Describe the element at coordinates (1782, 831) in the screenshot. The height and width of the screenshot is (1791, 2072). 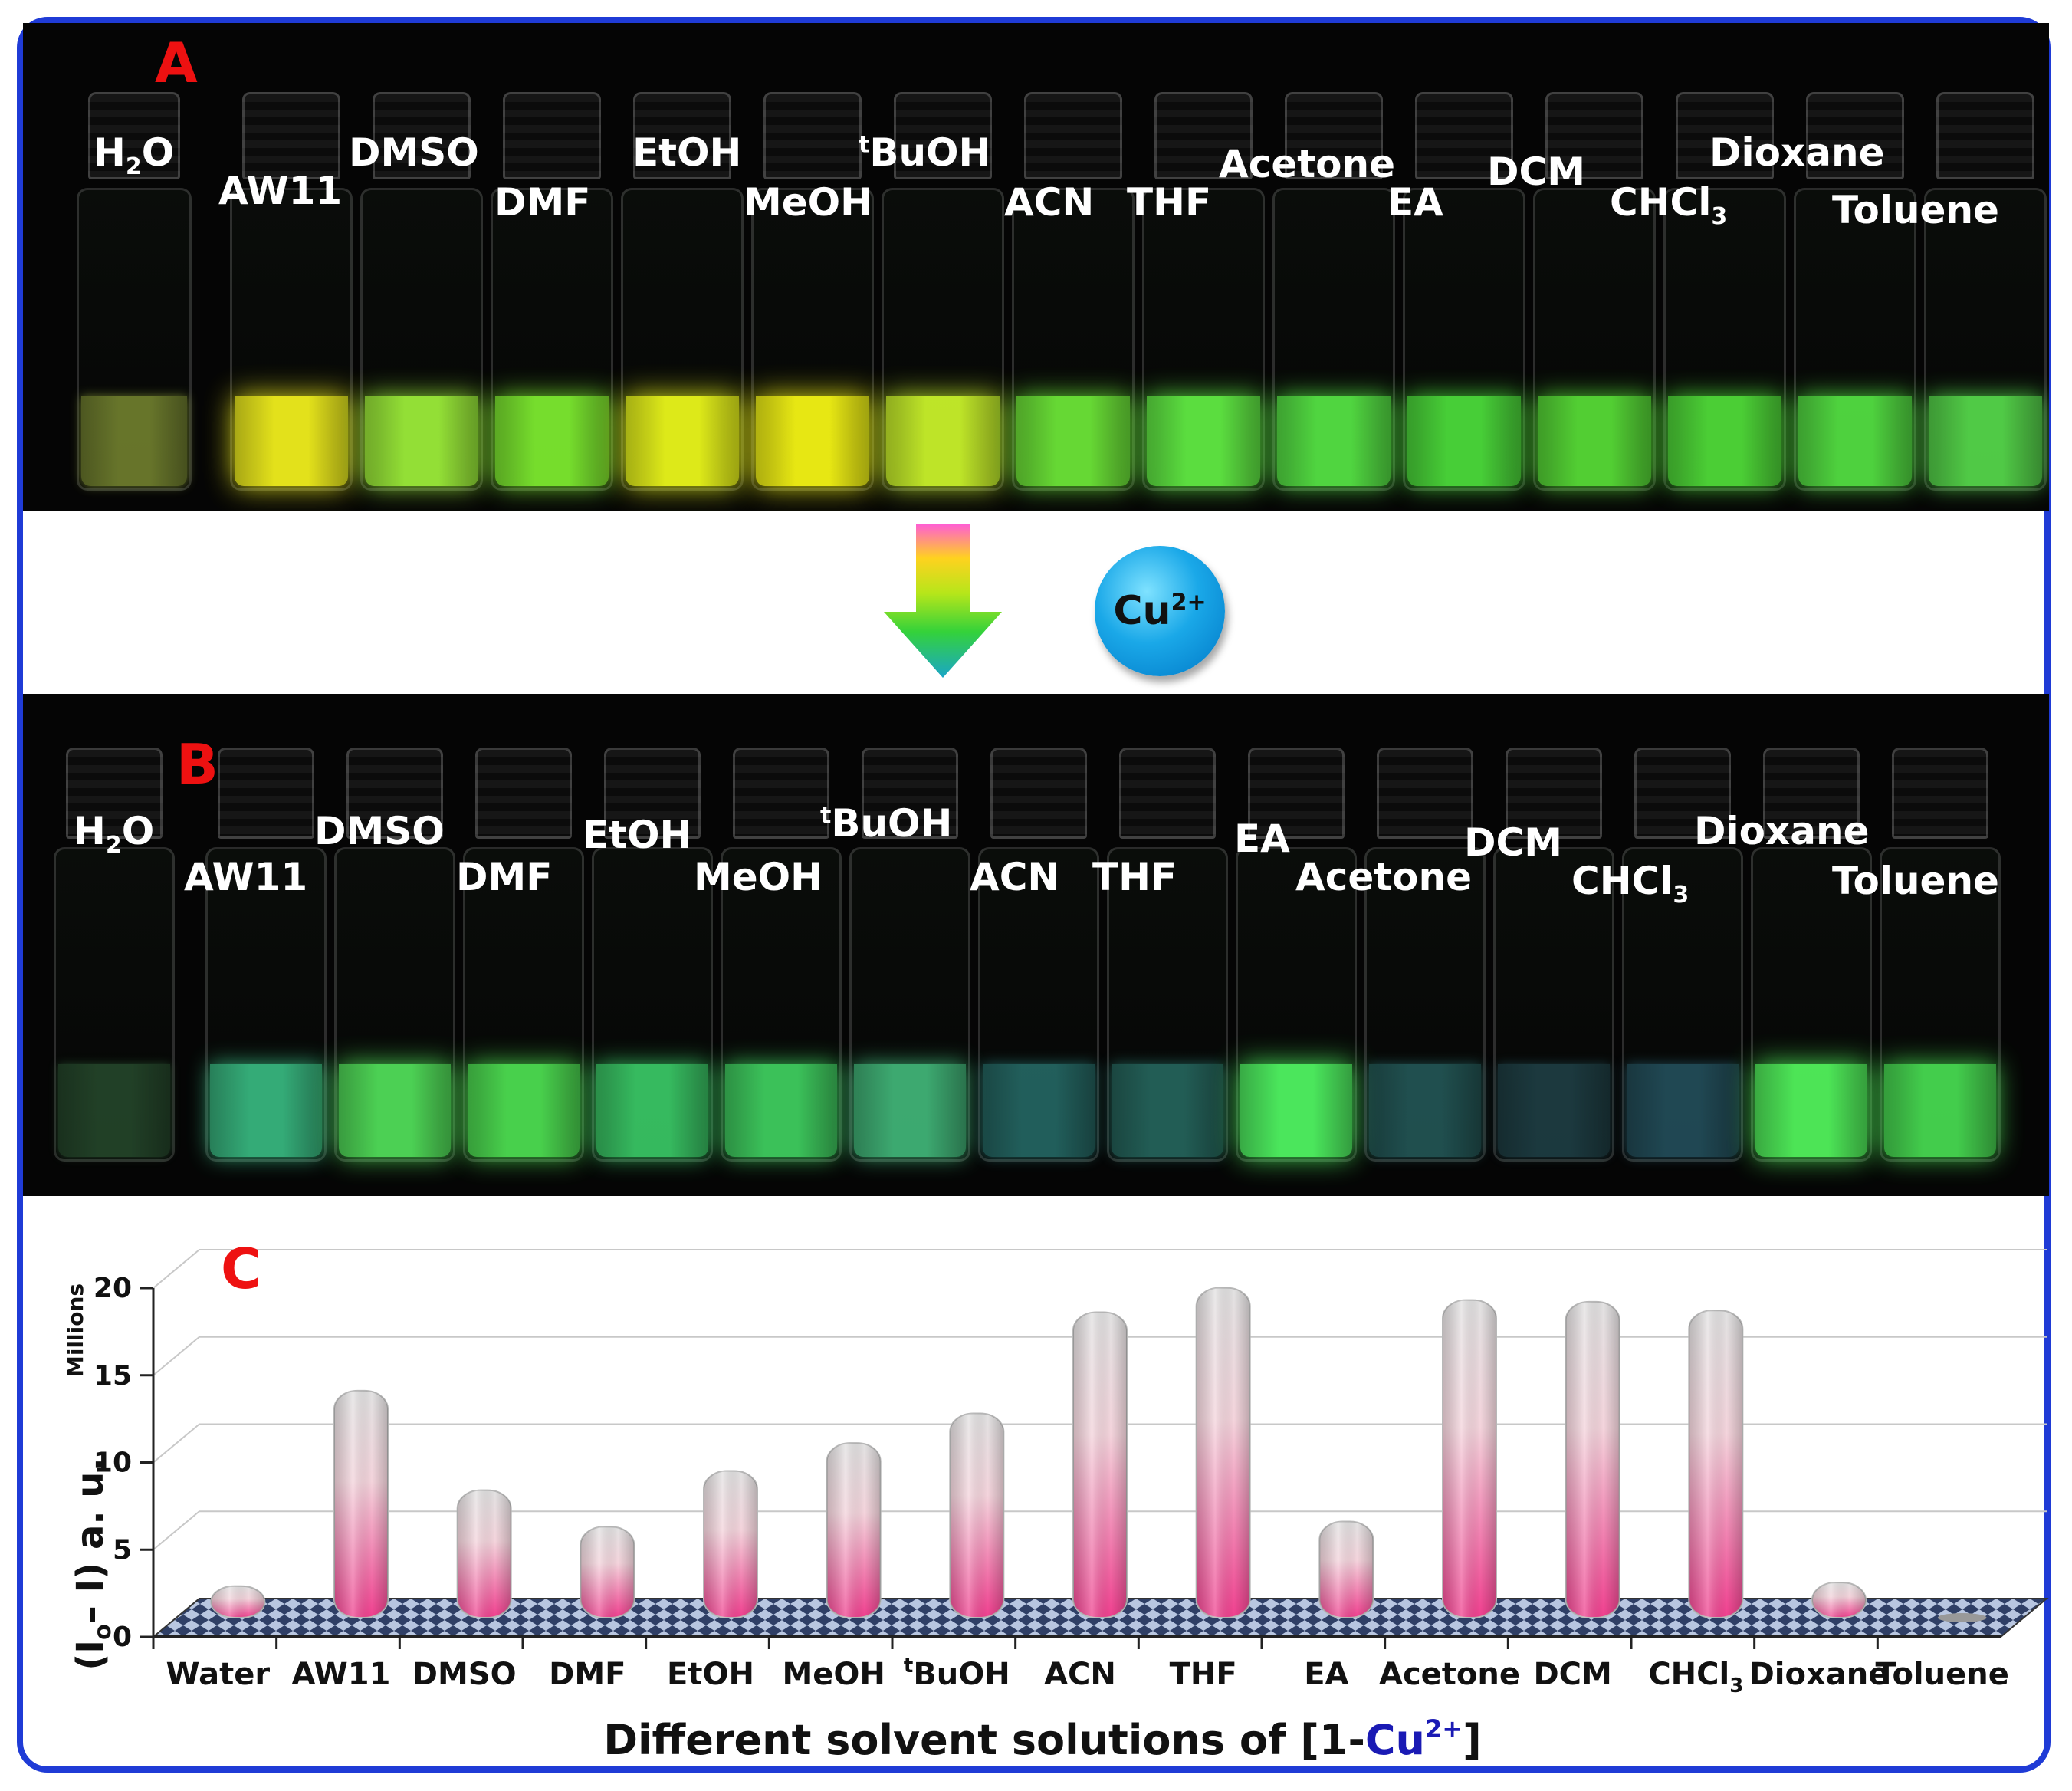
I see `vial-label-dioxane: Dioxane` at that location.